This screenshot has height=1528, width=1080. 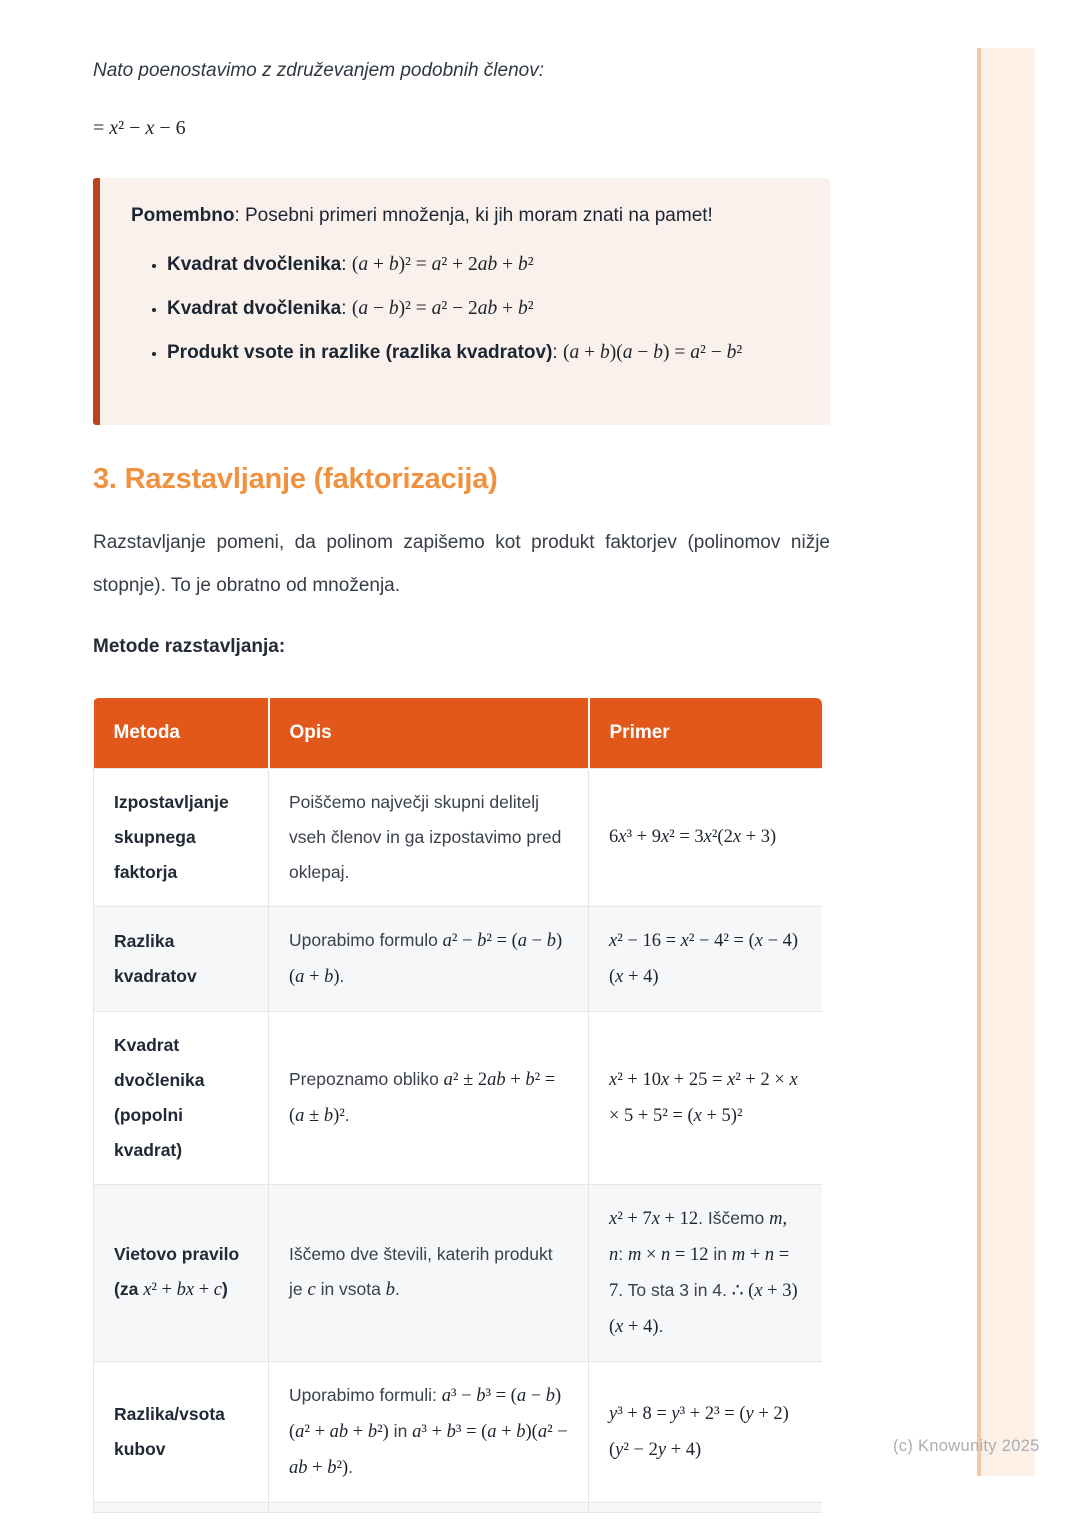 I want to click on table-header-row: Metoda Opis Primer, so click(x=457, y=733).